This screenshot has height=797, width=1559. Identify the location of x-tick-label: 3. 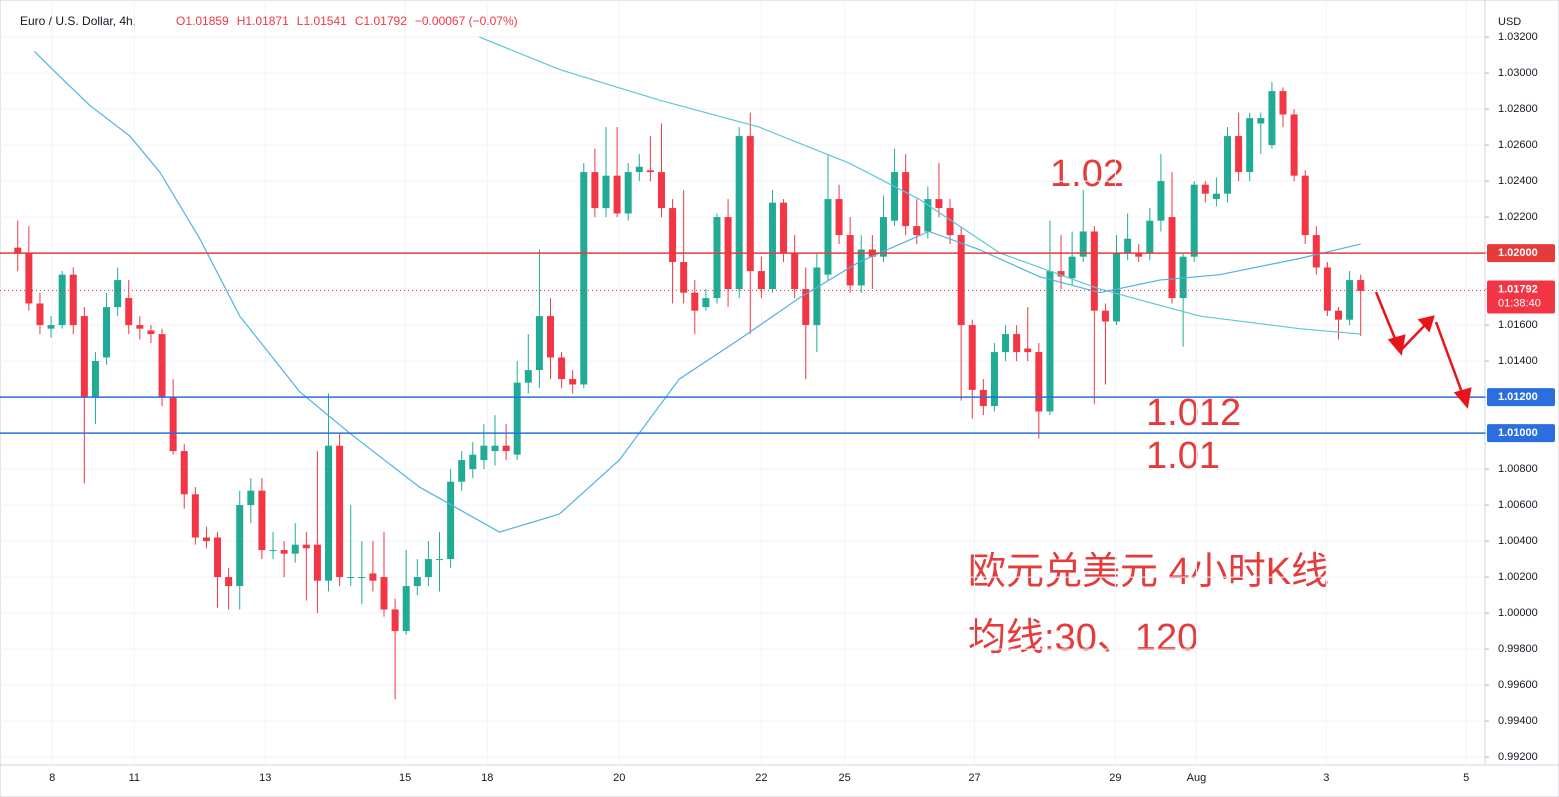
(1326, 778).